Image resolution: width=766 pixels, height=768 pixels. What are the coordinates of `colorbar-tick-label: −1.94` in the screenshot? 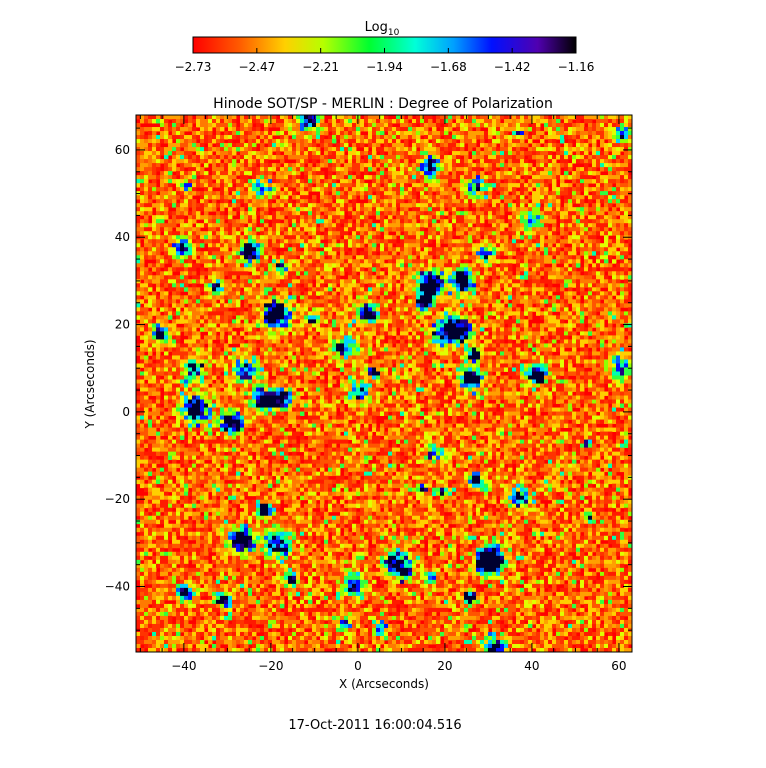 It's located at (384, 67).